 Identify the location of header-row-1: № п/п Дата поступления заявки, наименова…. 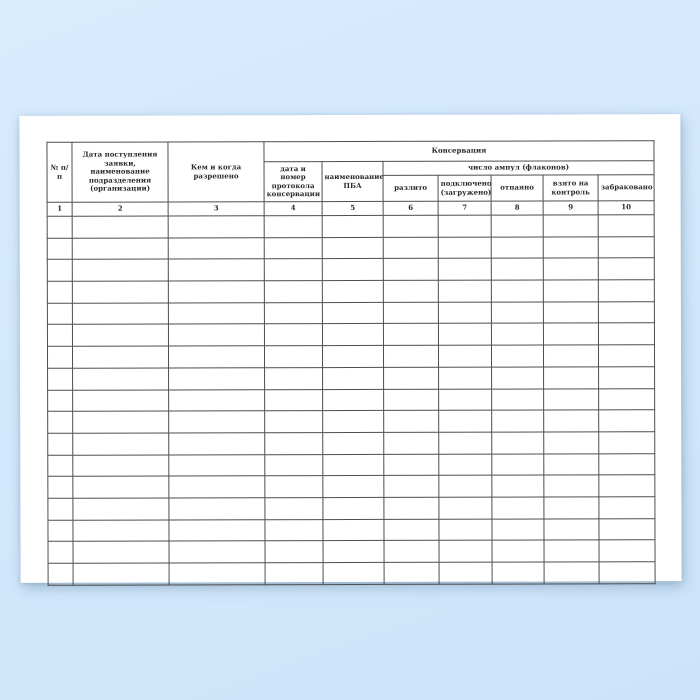
(350, 171).